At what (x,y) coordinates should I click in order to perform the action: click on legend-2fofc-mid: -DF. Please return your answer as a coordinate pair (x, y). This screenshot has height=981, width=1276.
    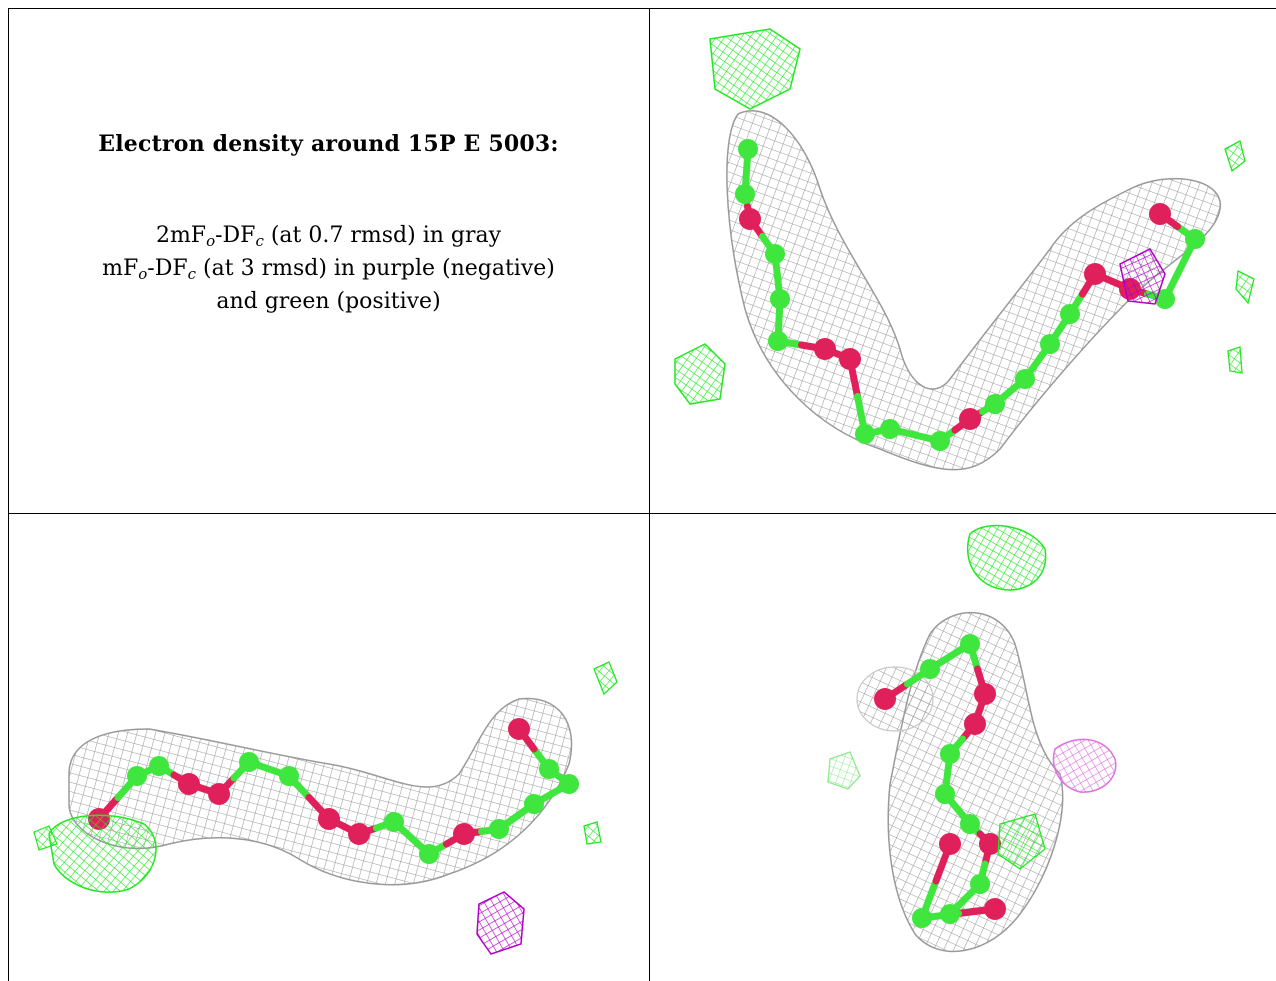
    Looking at the image, I should click on (235, 235).